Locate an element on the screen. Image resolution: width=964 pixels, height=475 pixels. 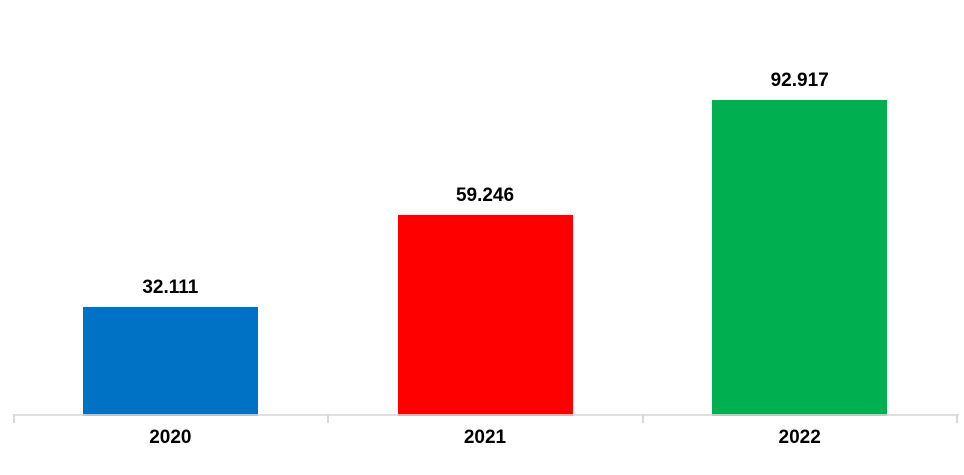
category-label-2021: 2021 is located at coordinates (485, 437).